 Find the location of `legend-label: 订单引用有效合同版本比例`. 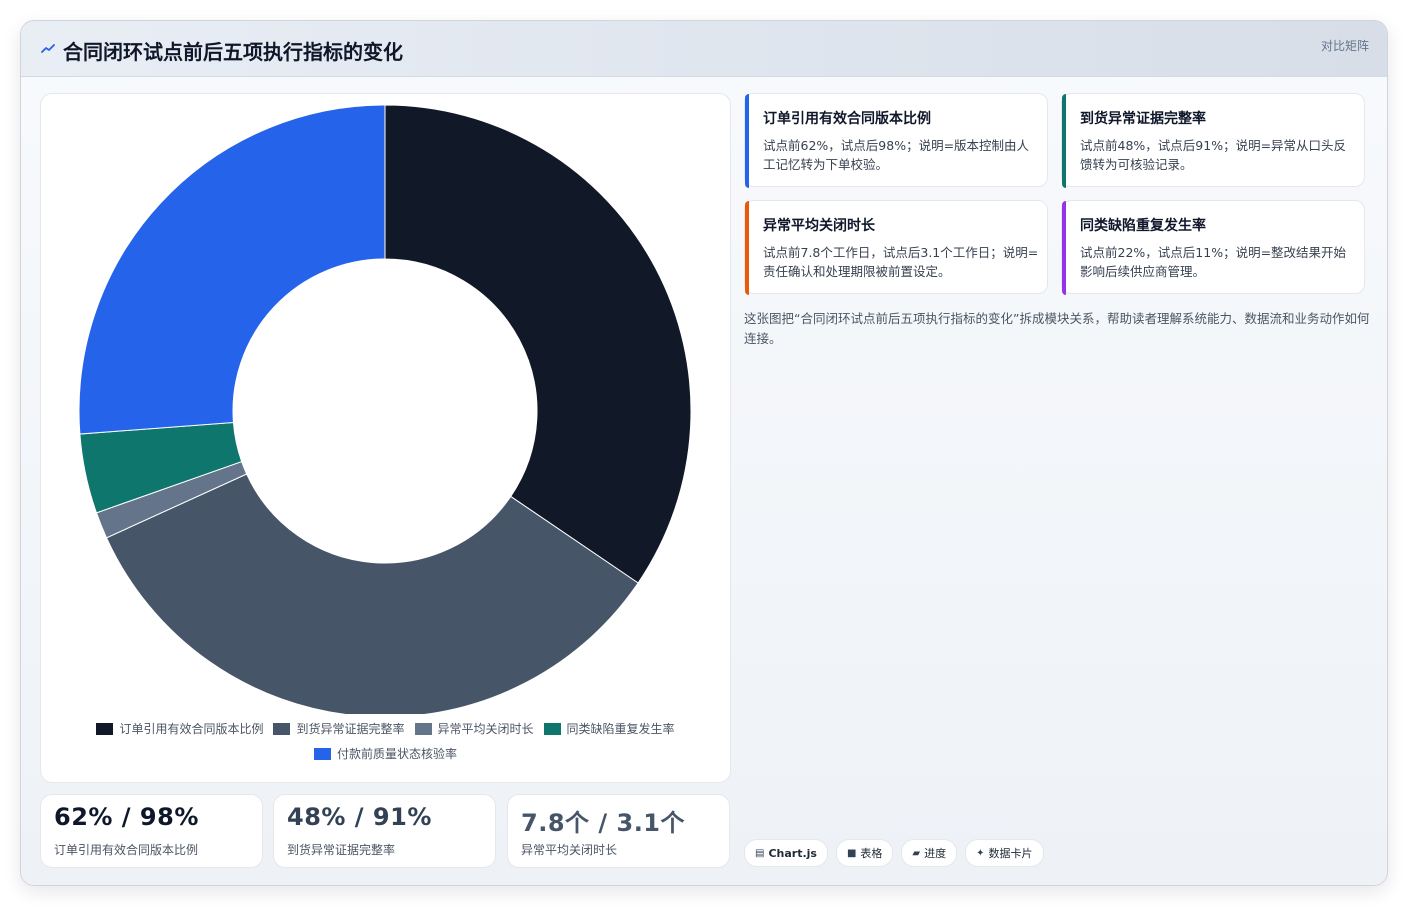

legend-label: 订单引用有效合同版本比例 is located at coordinates (191, 729).